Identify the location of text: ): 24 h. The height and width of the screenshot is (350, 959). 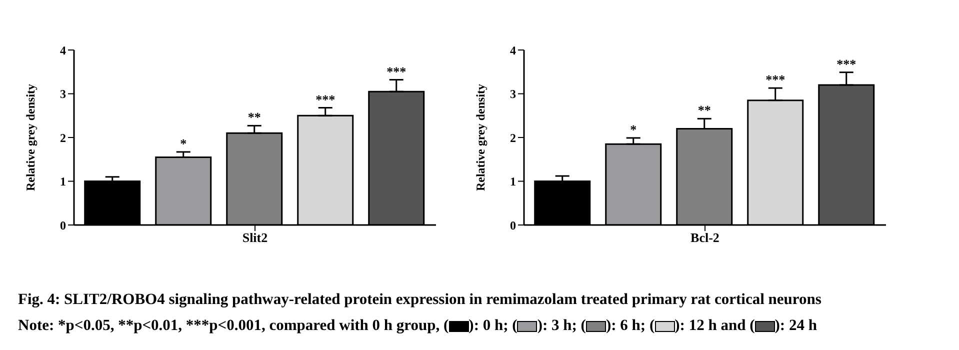
(795, 325).